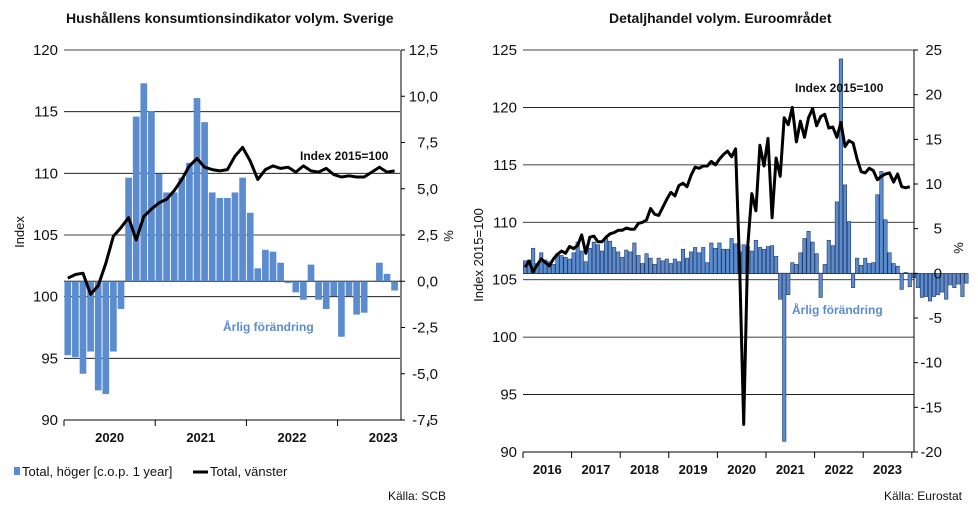 This screenshot has width=978, height=526. Describe the element at coordinates (46, 173) in the screenshot. I see `y-tick-label: 110` at that location.